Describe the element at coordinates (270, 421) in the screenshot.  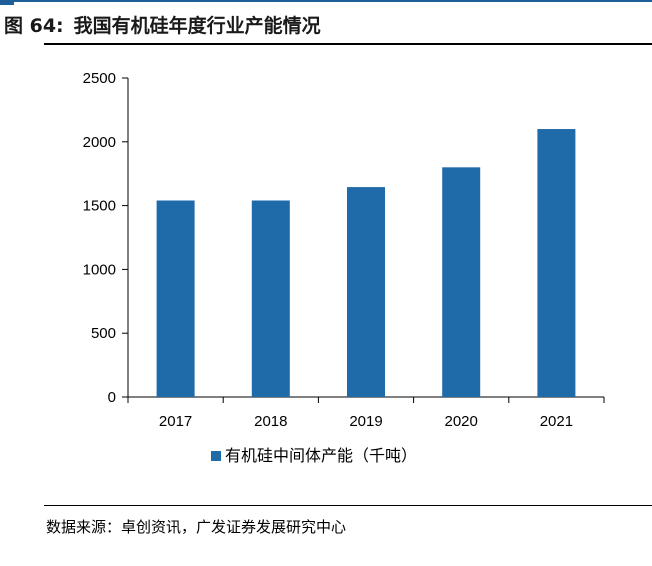
I see `x-tick-label: 2018` at that location.